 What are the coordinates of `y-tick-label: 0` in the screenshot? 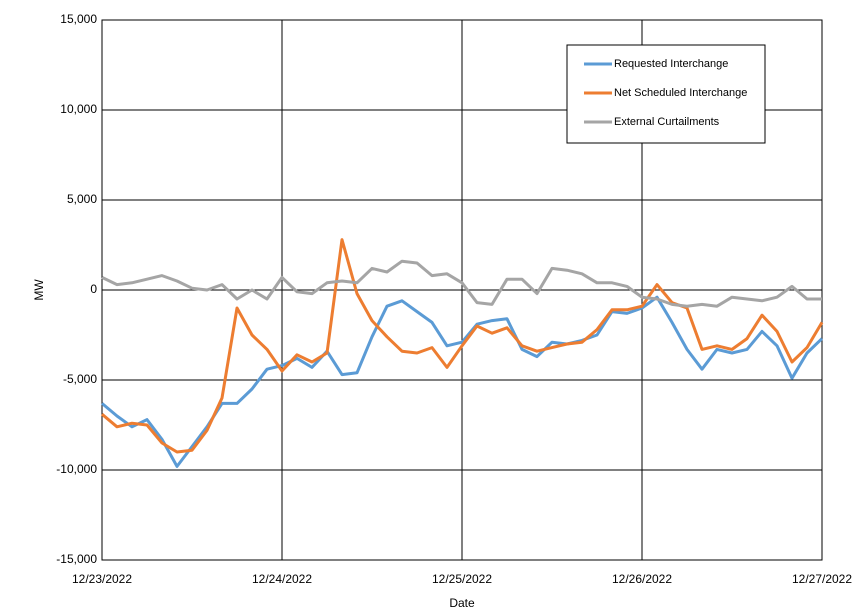 It's located at (93, 289).